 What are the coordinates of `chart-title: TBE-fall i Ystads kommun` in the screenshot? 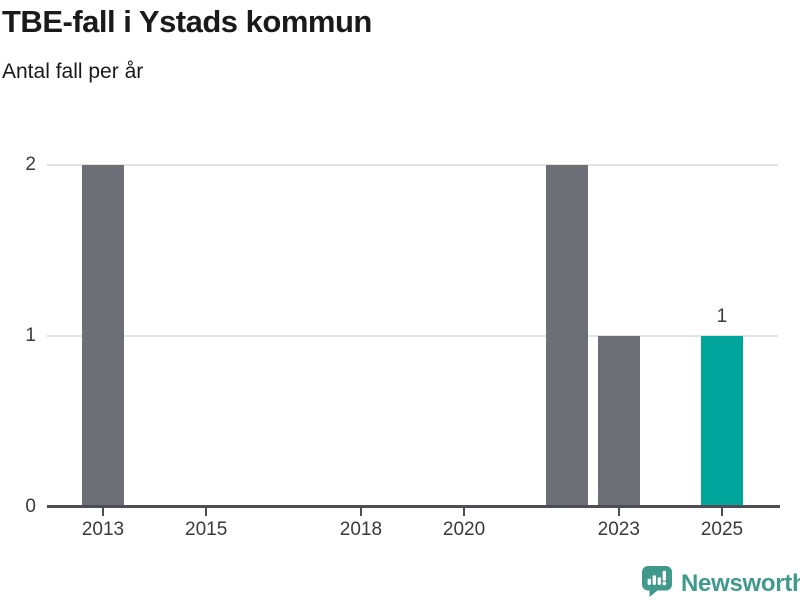 It's located at (187, 21).